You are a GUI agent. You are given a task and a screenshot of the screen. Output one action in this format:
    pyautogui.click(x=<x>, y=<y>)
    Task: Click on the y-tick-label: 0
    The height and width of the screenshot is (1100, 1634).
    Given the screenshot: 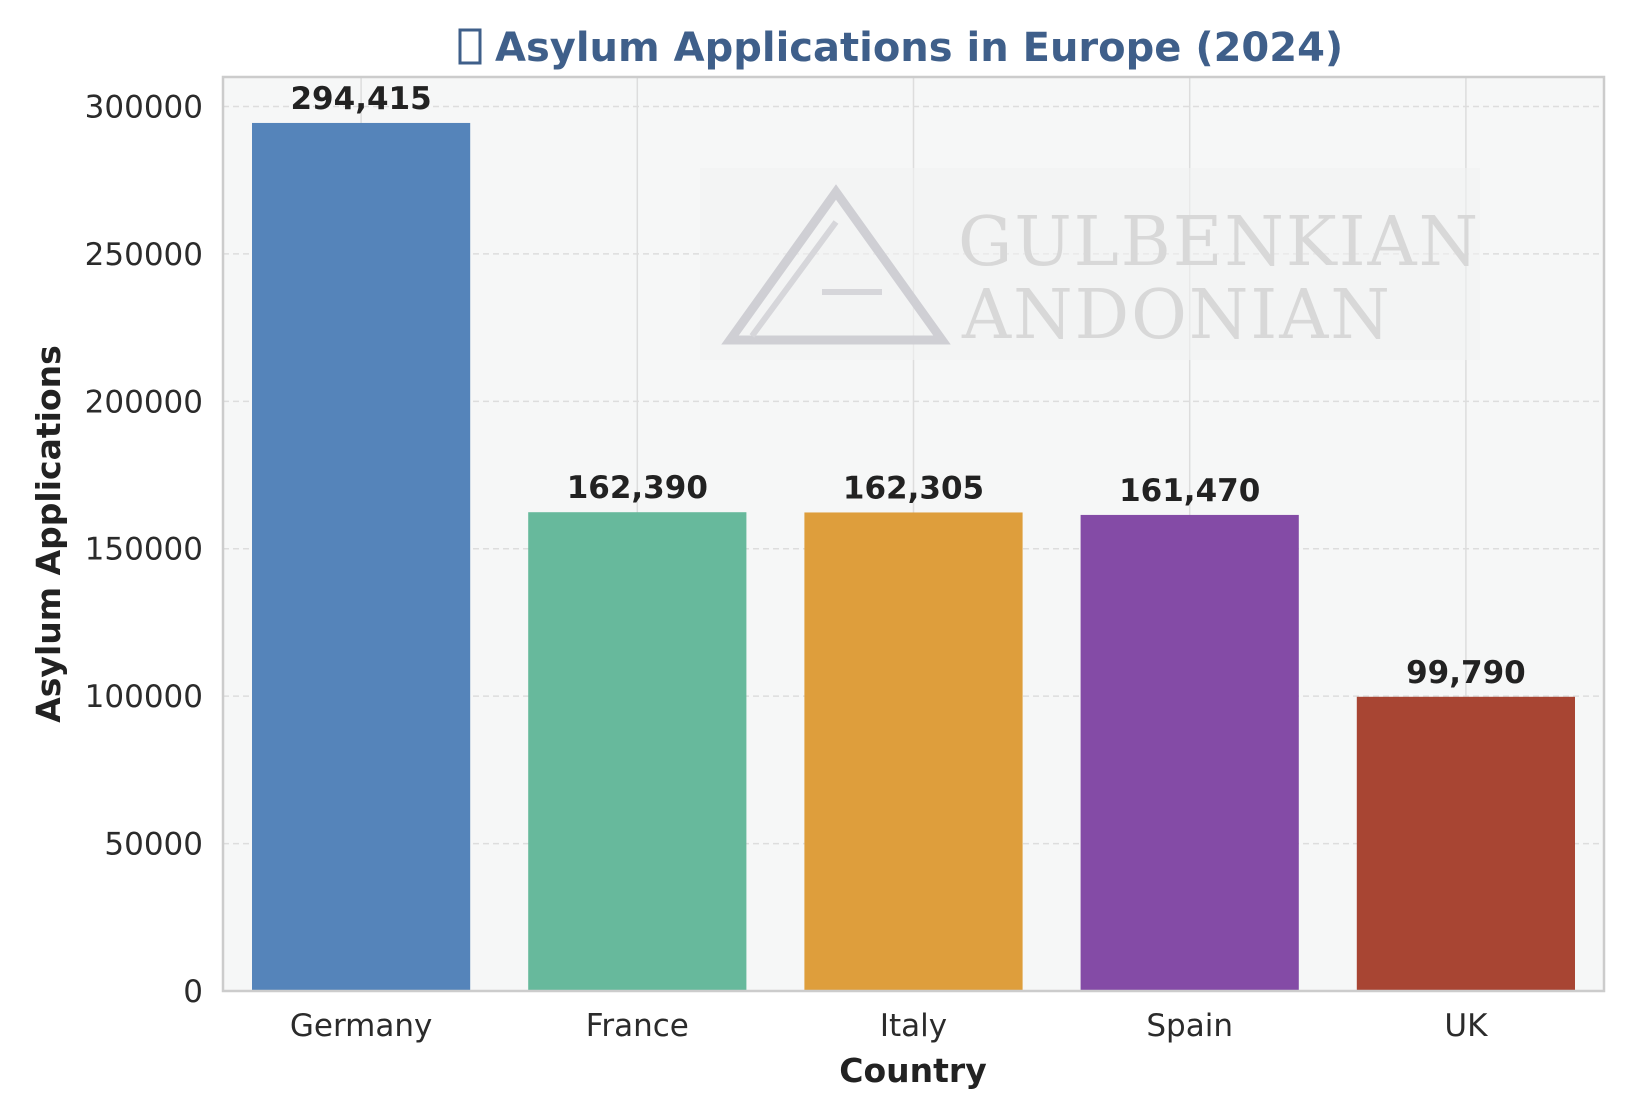 What is the action you would take?
    pyautogui.click(x=193, y=992)
    